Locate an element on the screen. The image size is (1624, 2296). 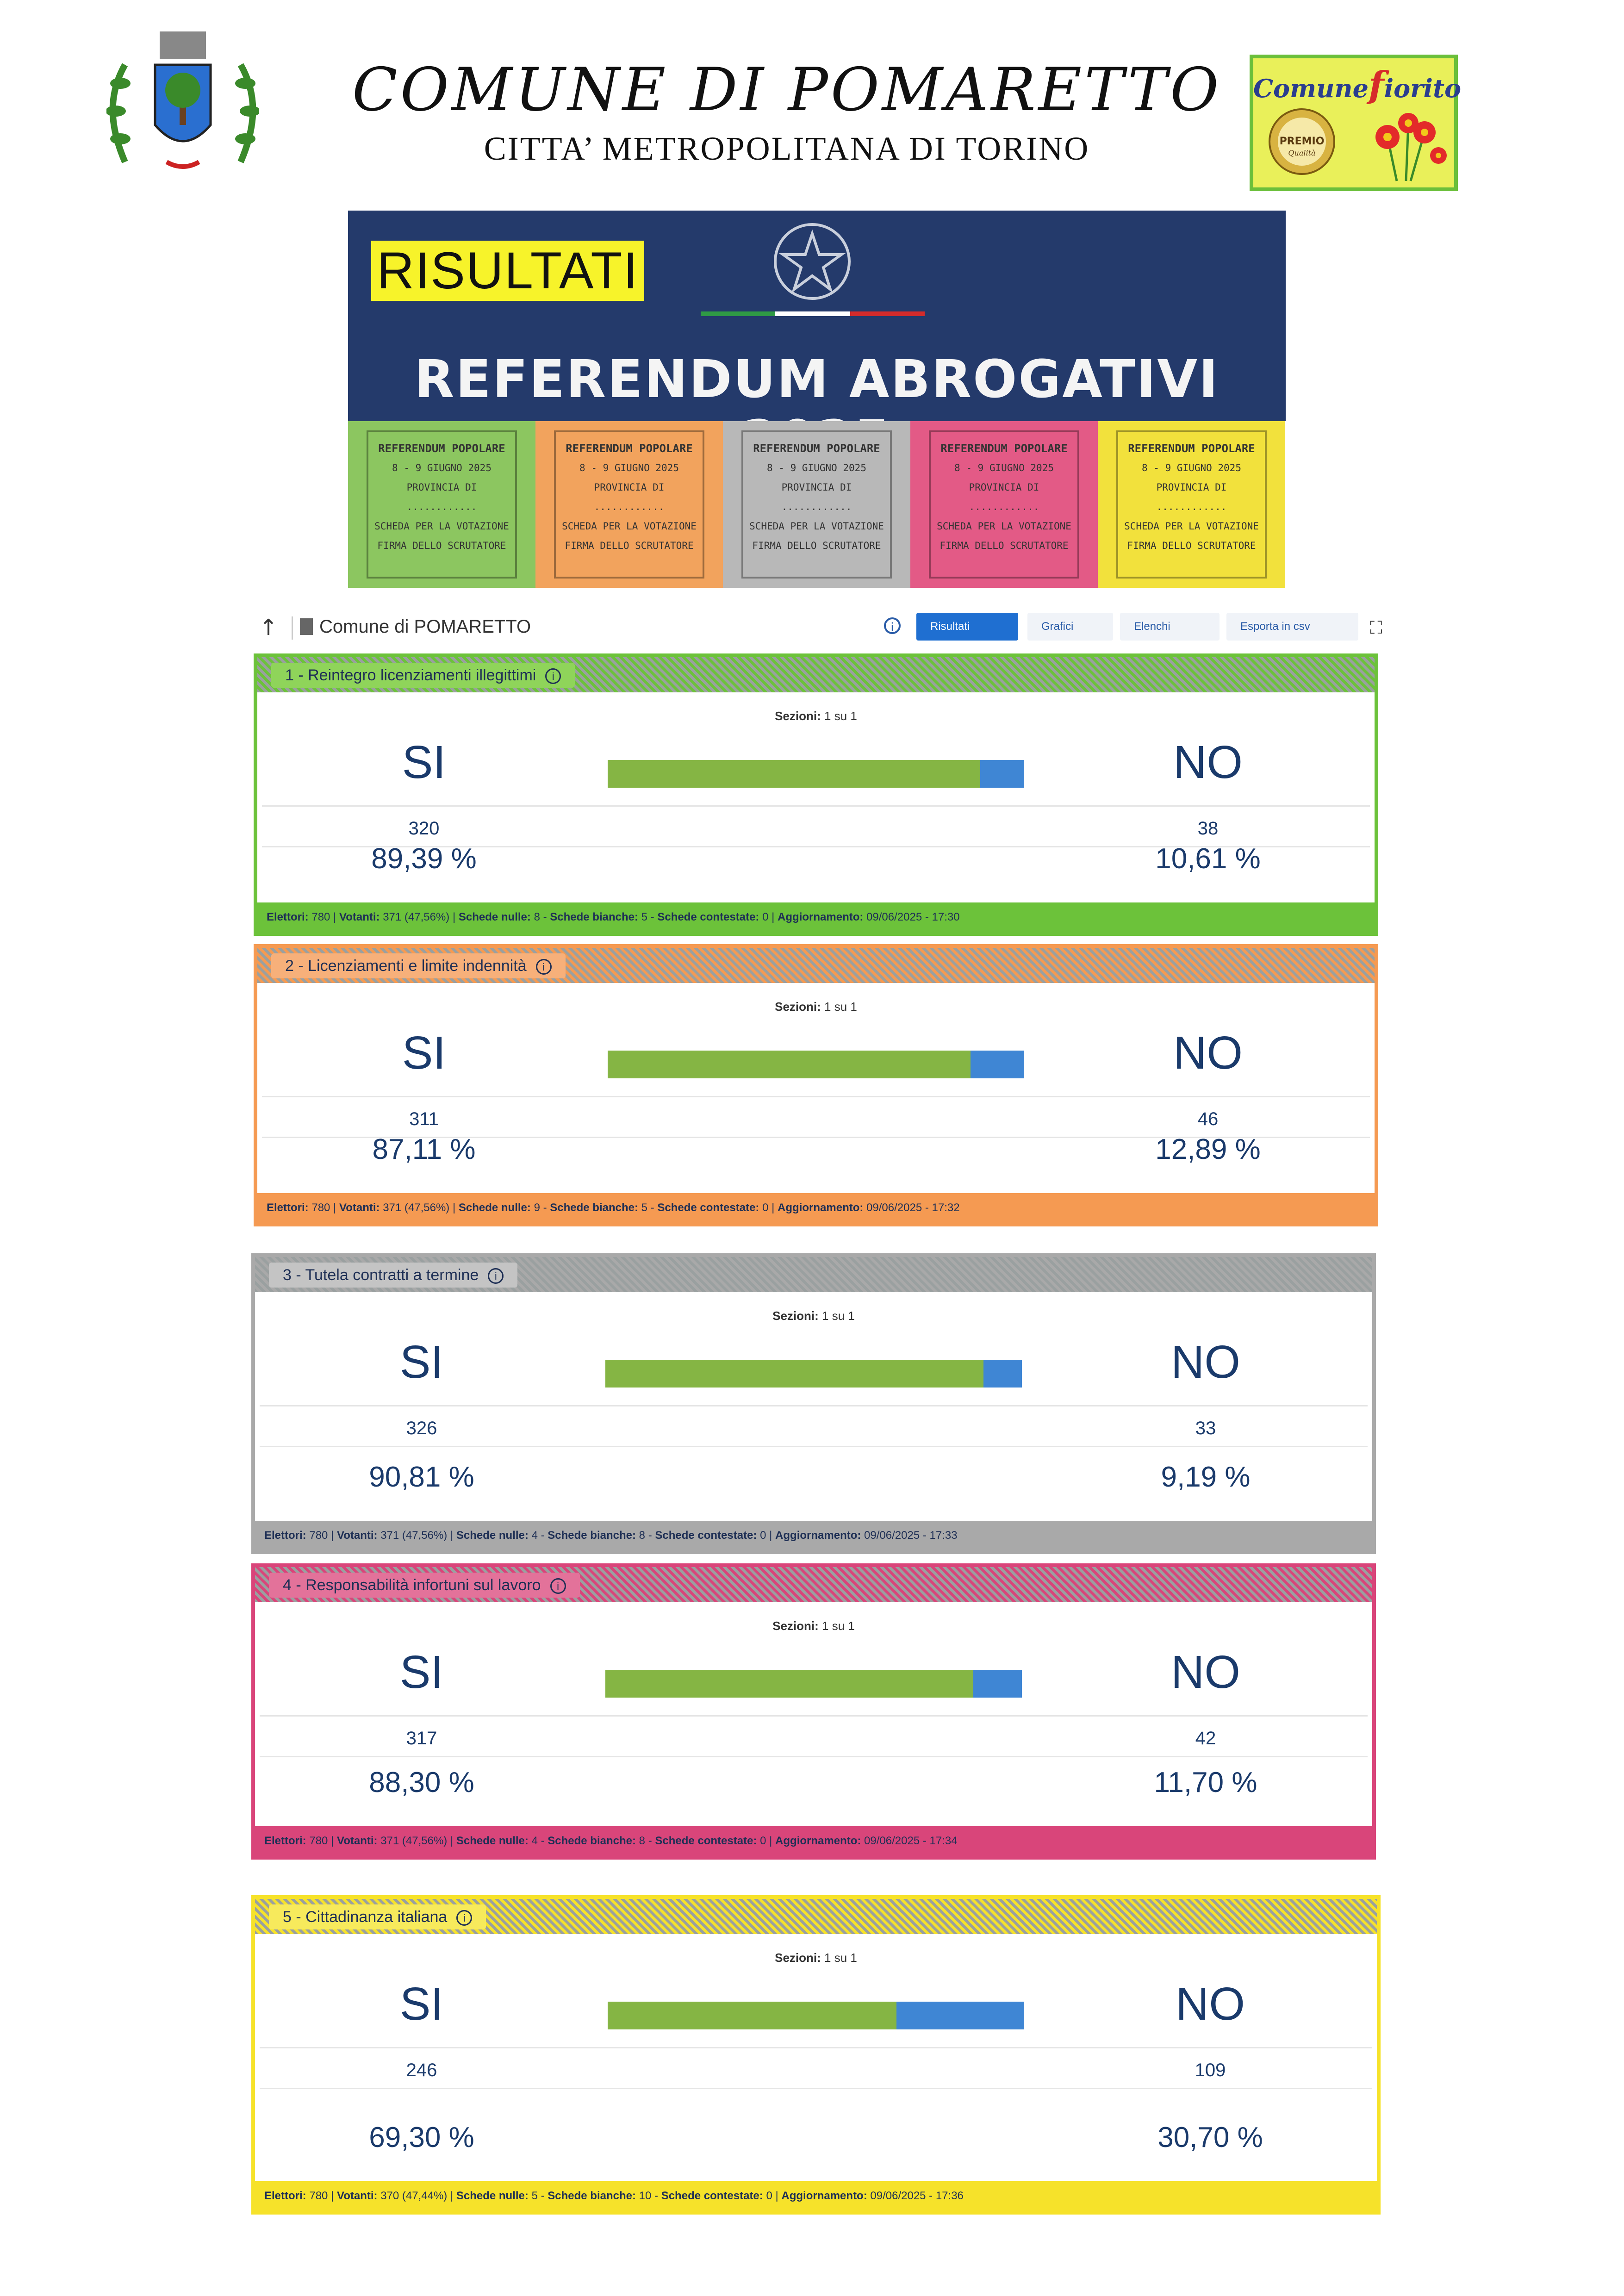
si-votes: 246 is located at coordinates (421, 2070).